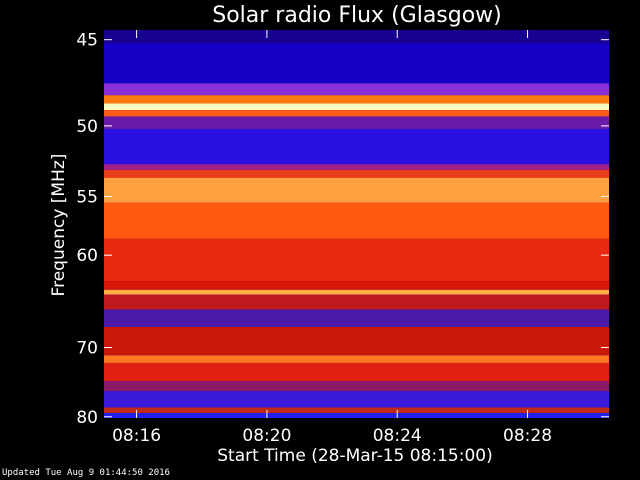  I want to click on y-tick-label: 45, so click(87, 41).